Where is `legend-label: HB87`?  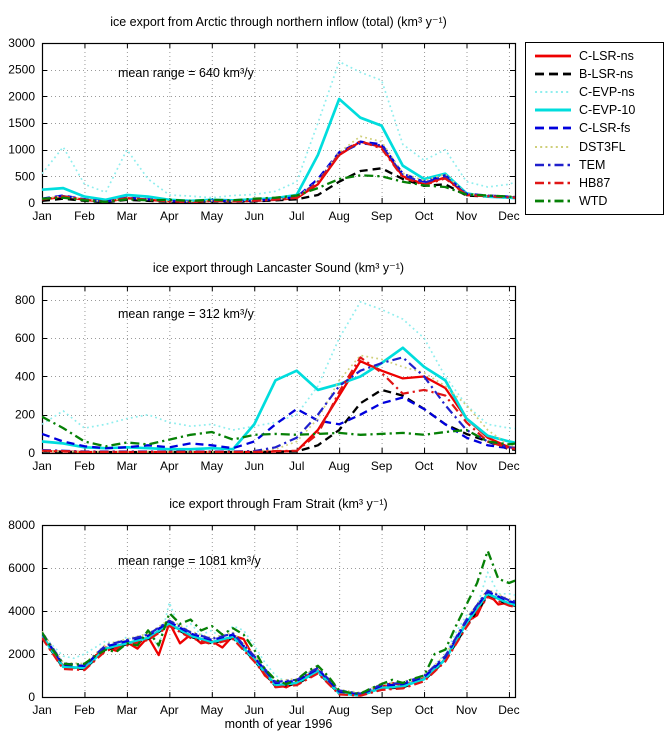
legend-label: HB87 is located at coordinates (595, 183).